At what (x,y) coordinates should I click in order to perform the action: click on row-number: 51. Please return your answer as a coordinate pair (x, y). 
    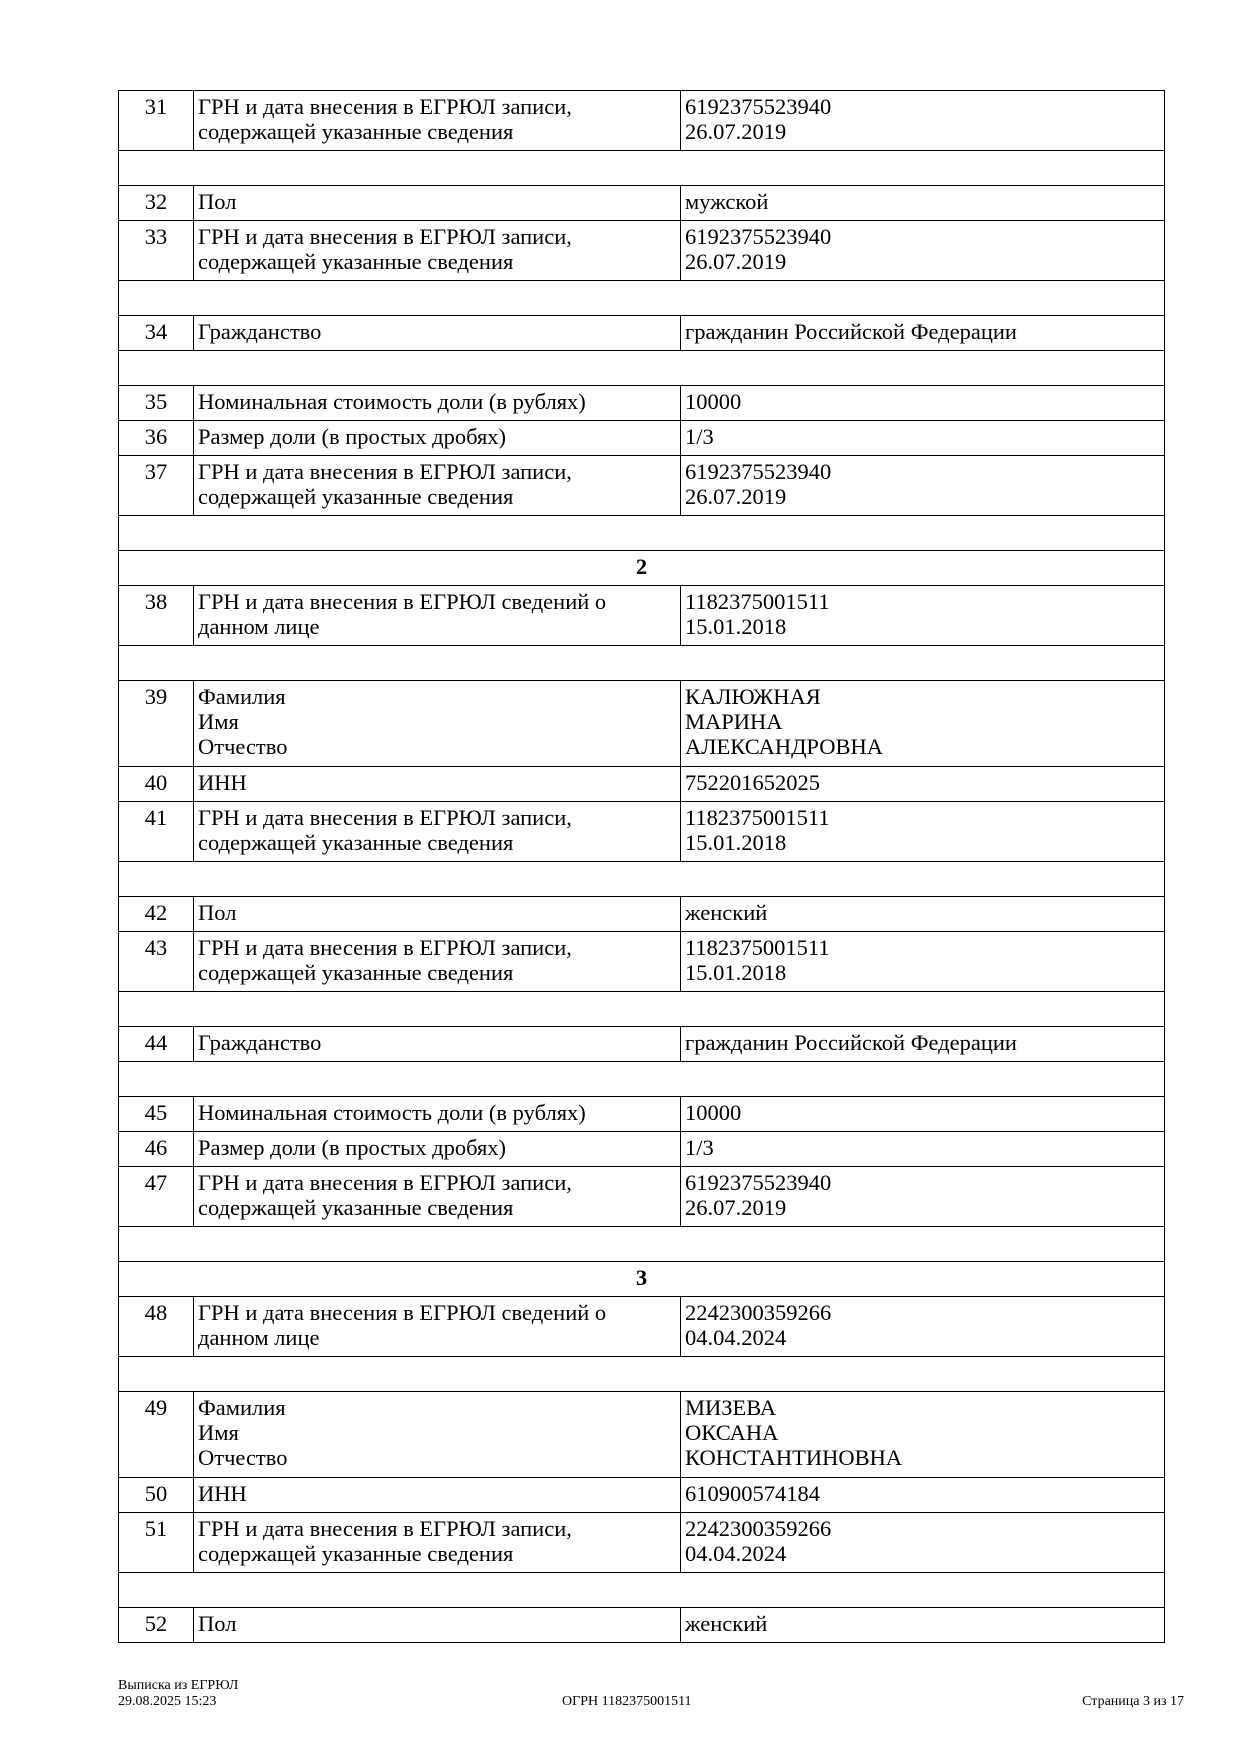
    Looking at the image, I should click on (156, 1542).